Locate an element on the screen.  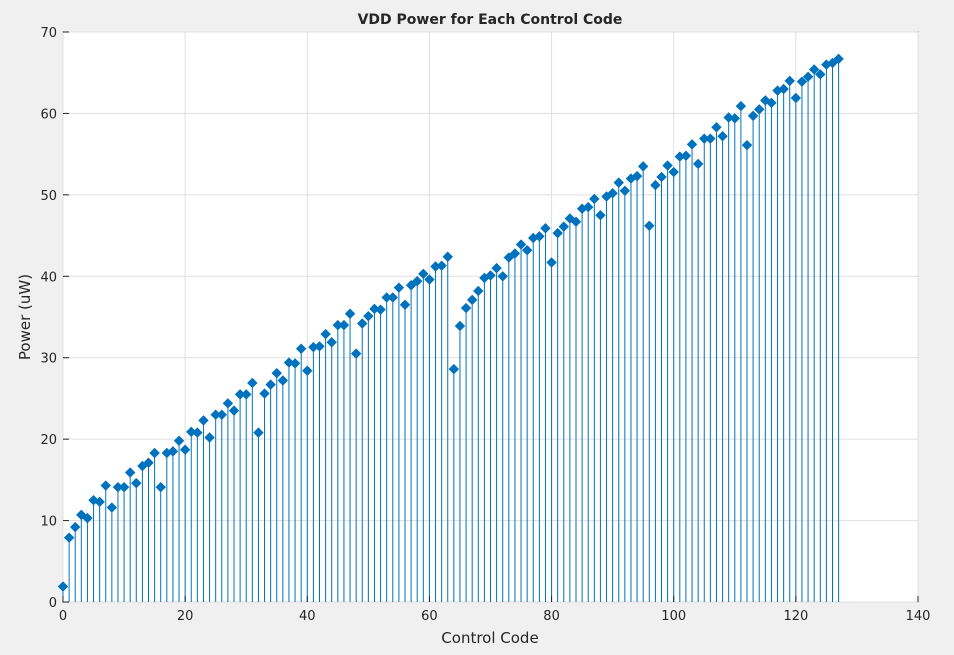
chart-title: VDD Power for Each Control Code is located at coordinates (490, 20).